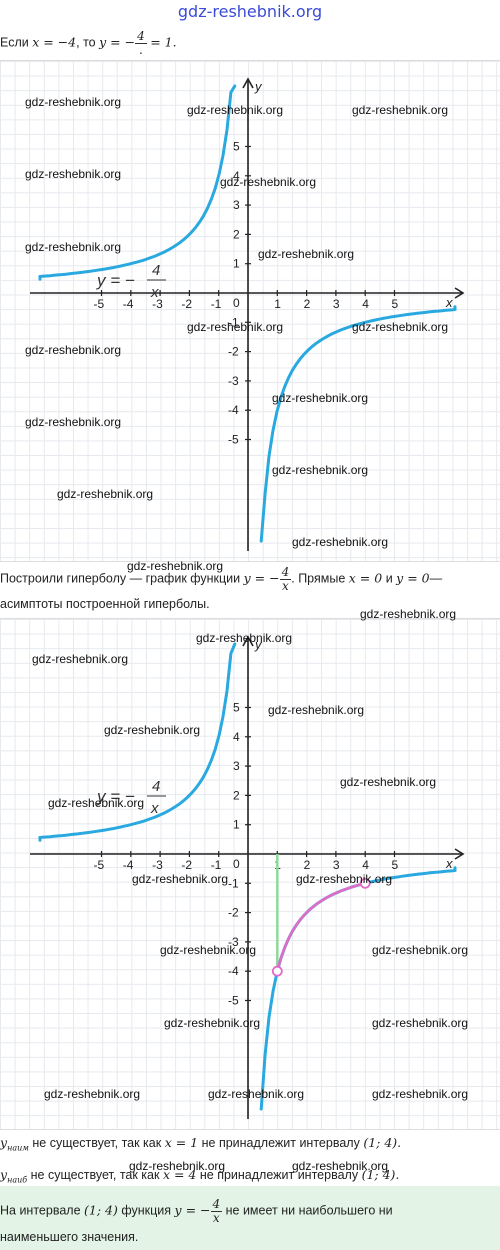 This screenshot has width=500, height=1250. I want to click on y-tick-label: -2, so click(233, 352).